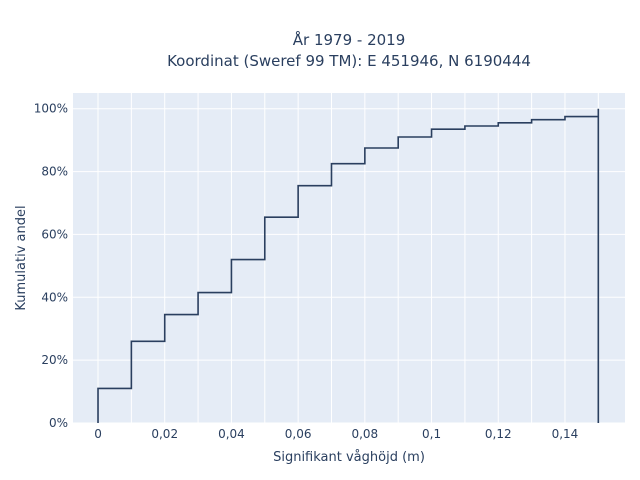 The image size is (640, 480). What do you see at coordinates (98, 434) in the screenshot?
I see `x-tick-label-0: 0` at bounding box center [98, 434].